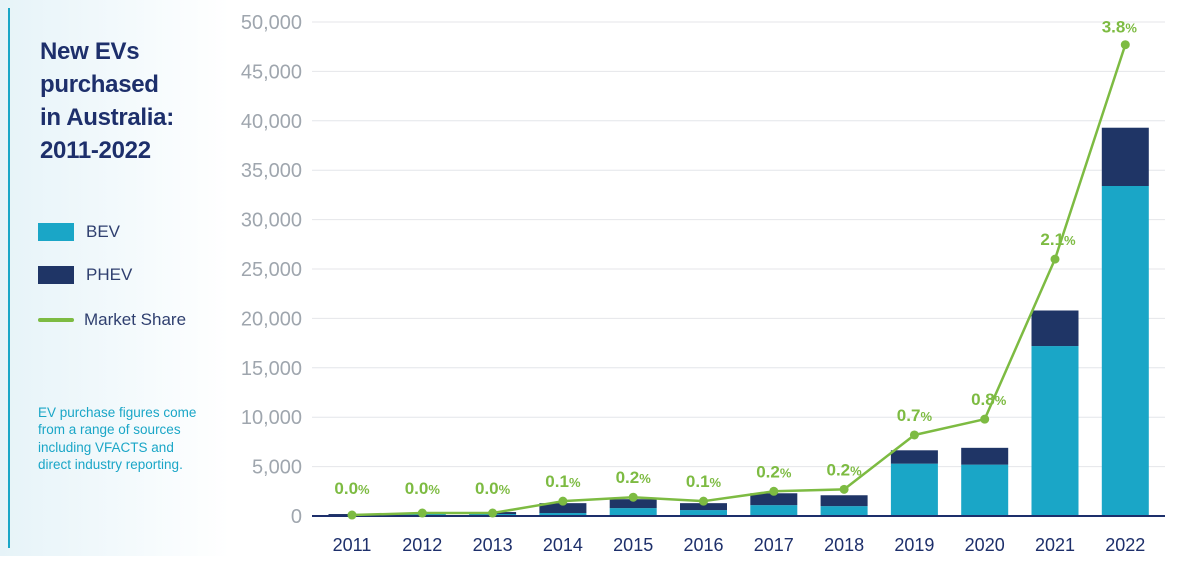  I want to click on market-share-swatch, so click(56, 320).